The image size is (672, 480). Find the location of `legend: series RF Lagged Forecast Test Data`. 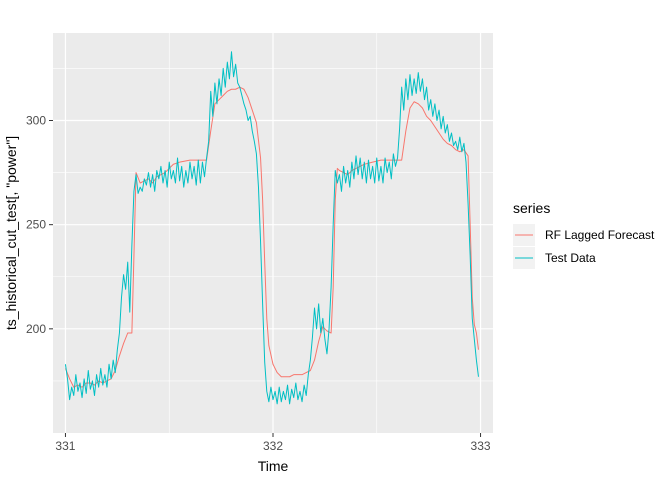

legend: series RF Lagged Forecast Test Data is located at coordinates (584, 234).